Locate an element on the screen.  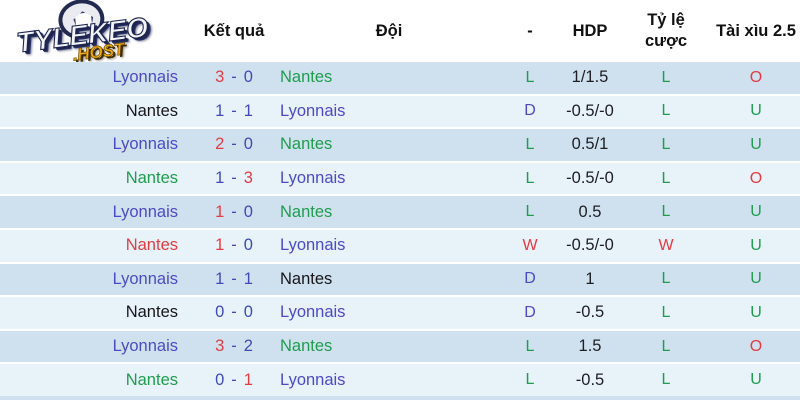
match-row: Lyonnais 2 - 0 Nantes L 0.5/1 L U is located at coordinates (400, 146).